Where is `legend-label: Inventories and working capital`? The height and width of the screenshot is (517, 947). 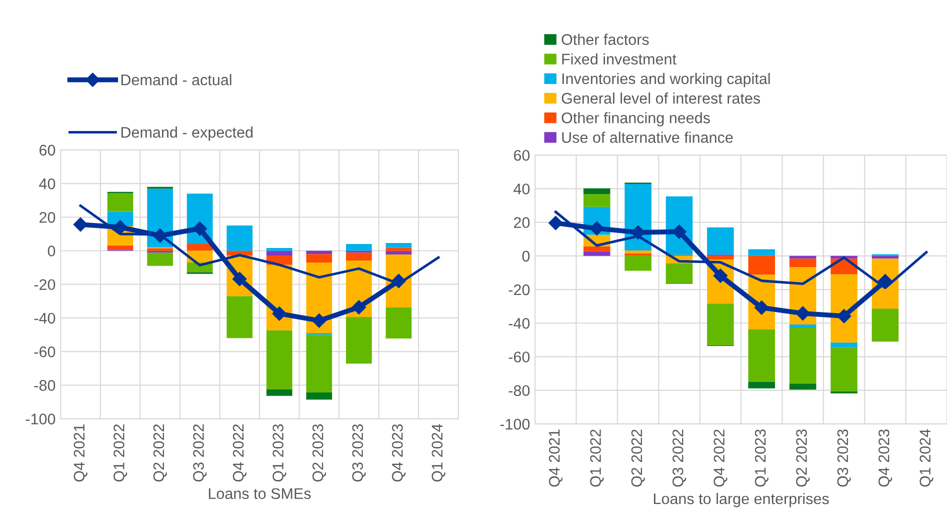 legend-label: Inventories and working capital is located at coordinates (666, 80).